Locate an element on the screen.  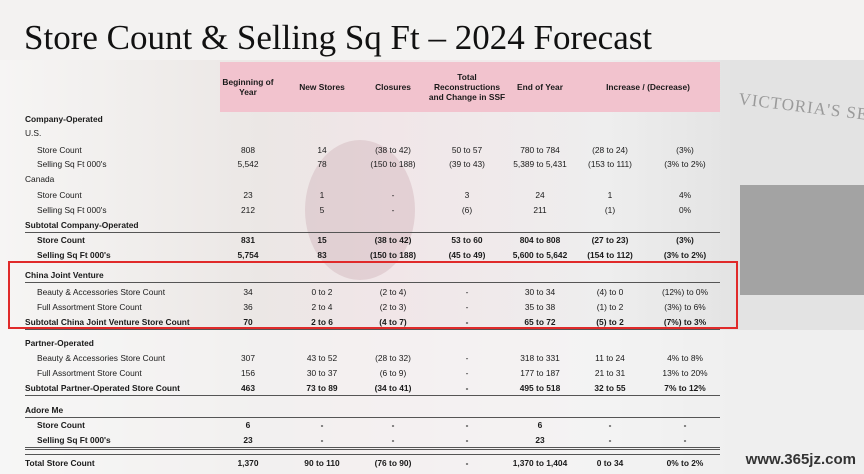
cell: 32 to 55 is located at coordinates (610, 388).